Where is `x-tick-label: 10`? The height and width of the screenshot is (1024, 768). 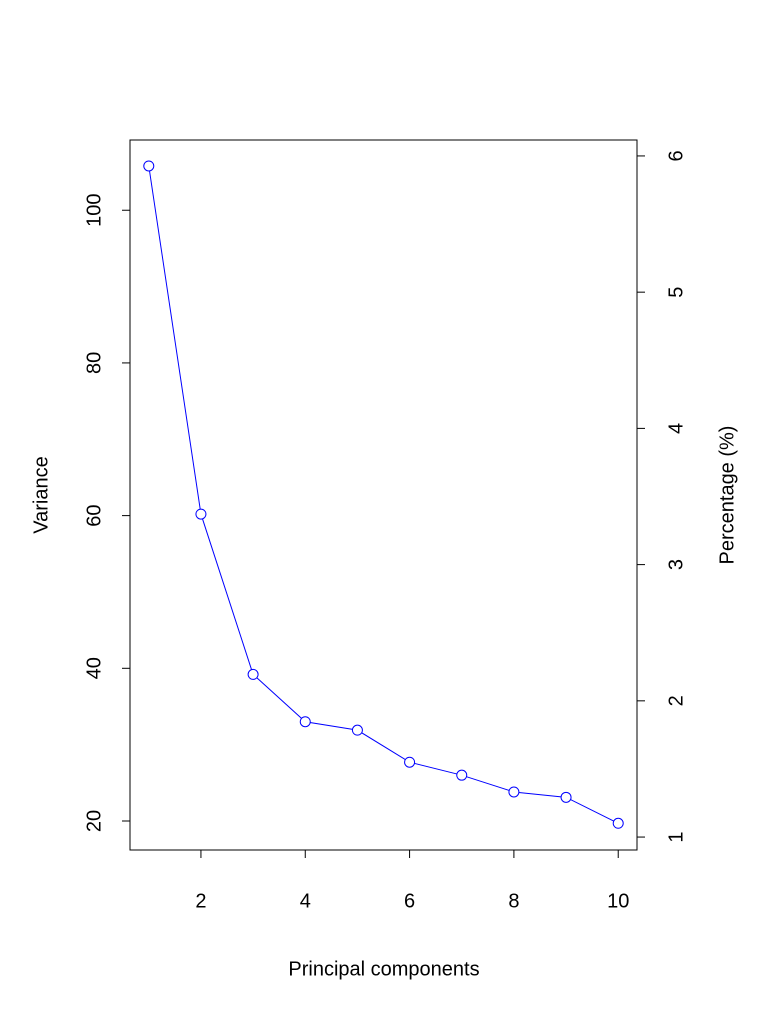
x-tick-label: 10 is located at coordinates (618, 901).